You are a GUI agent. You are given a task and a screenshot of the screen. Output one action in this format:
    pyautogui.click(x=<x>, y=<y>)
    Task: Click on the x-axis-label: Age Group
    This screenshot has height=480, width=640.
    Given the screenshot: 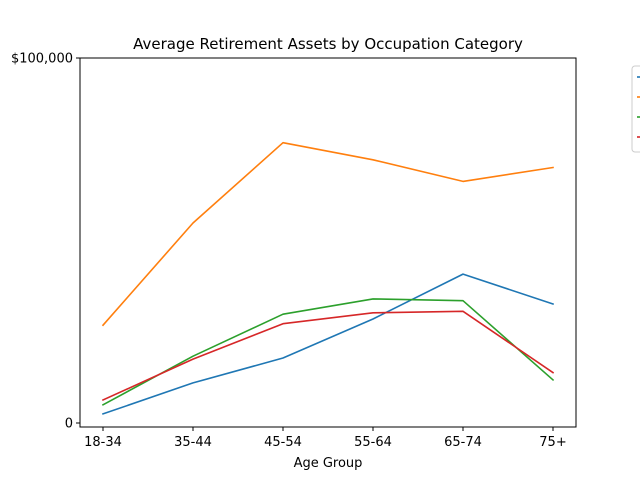 What is the action you would take?
    pyautogui.click(x=328, y=463)
    